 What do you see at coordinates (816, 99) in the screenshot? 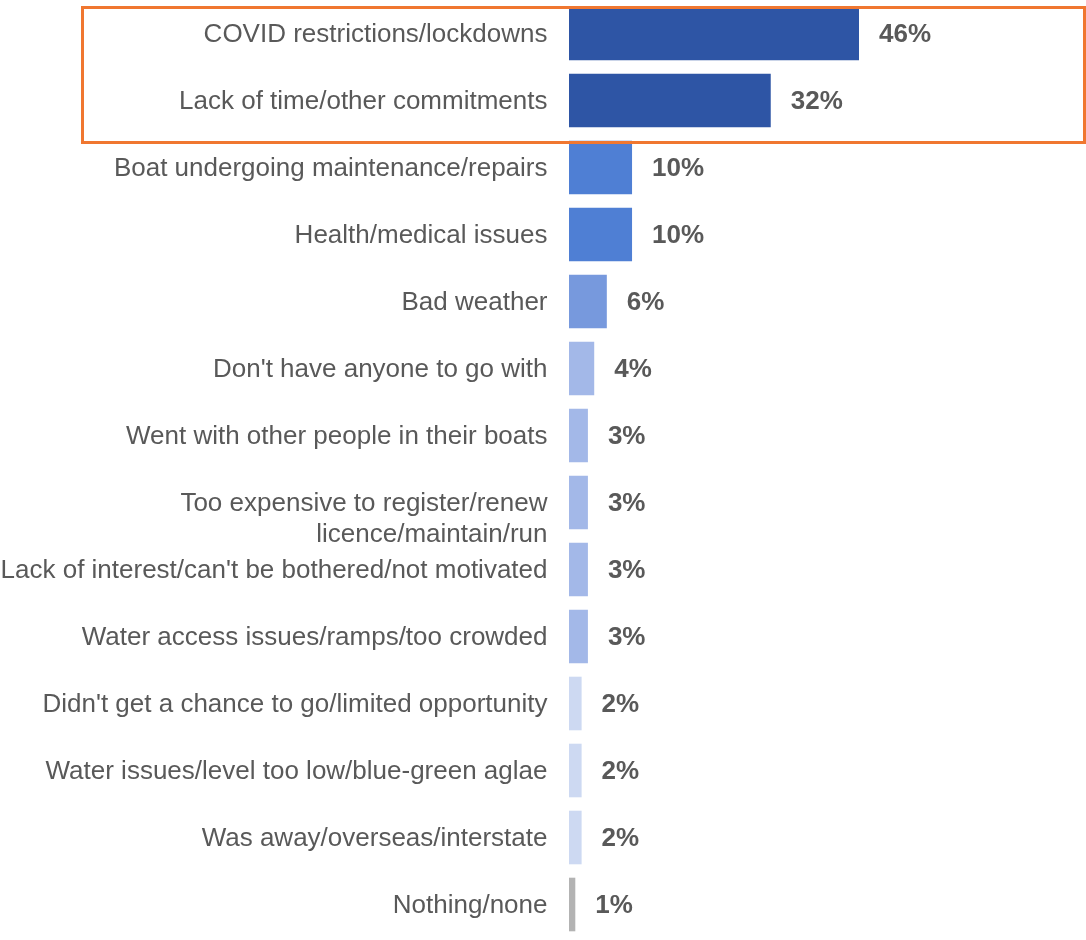
I see `data-label: 32%` at bounding box center [816, 99].